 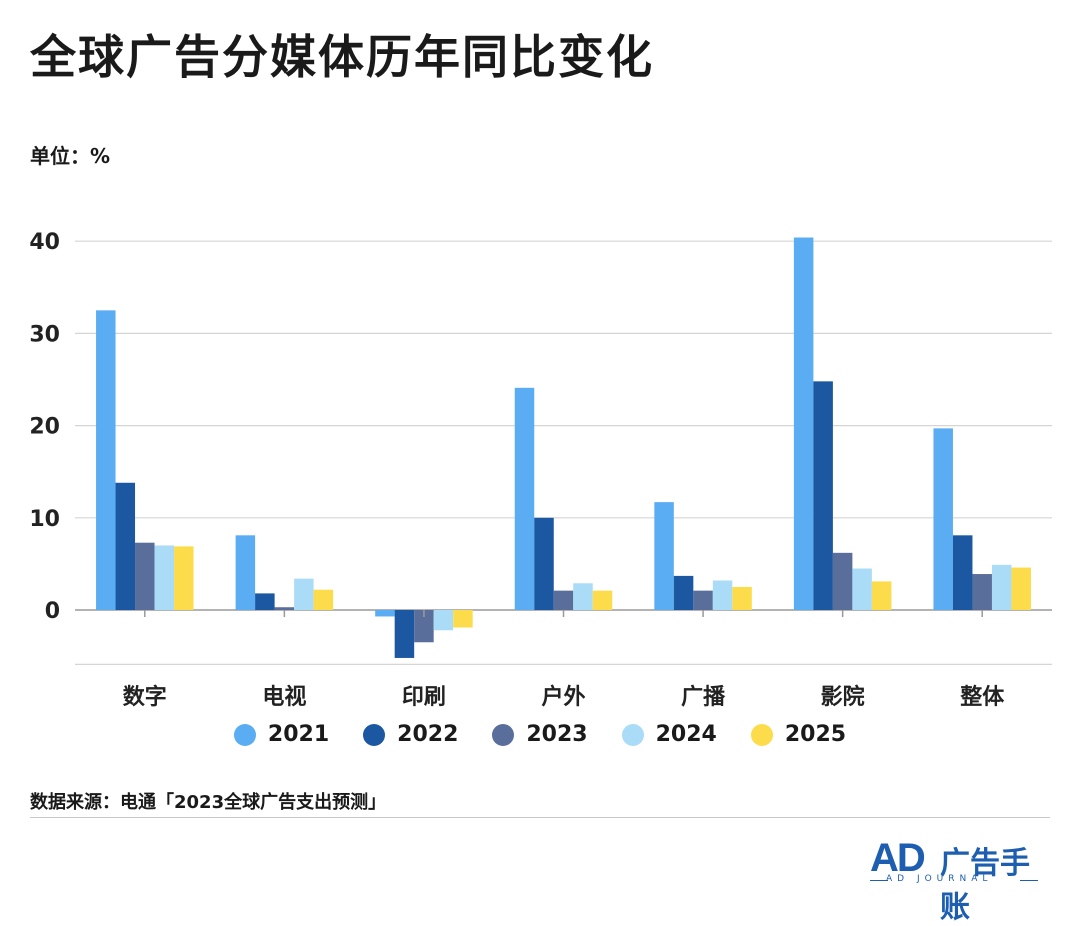 I want to click on x-tick-label: 整体, so click(x=982, y=697).